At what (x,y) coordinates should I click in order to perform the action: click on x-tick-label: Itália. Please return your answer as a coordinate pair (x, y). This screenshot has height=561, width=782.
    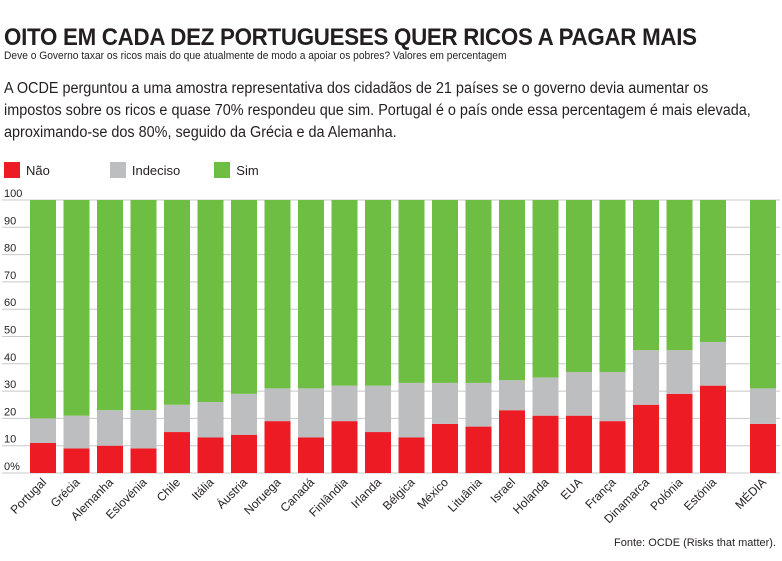
    Looking at the image, I should click on (203, 489).